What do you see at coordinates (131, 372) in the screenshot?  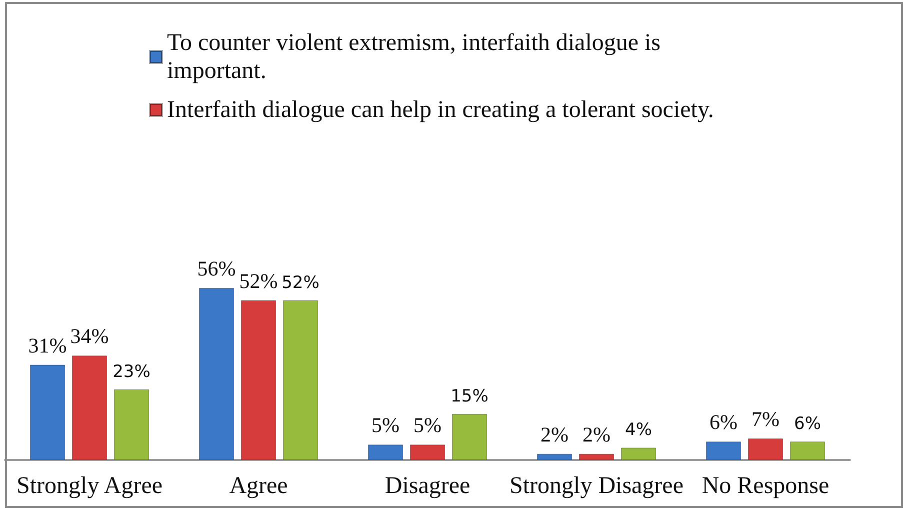 I see `data-label: 23%` at bounding box center [131, 372].